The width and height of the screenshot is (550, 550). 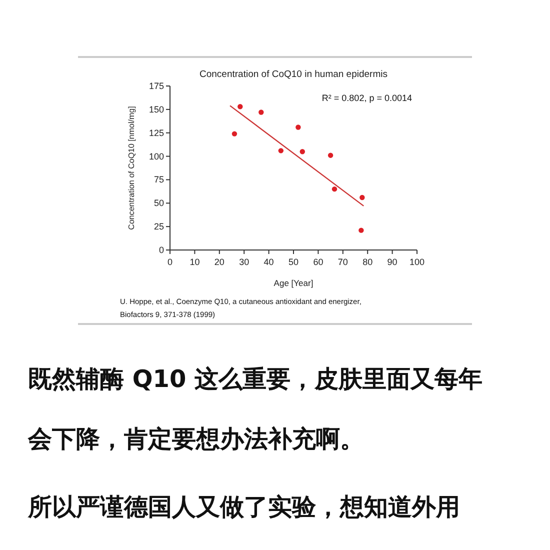 What do you see at coordinates (156, 156) in the screenshot?
I see `y-tick-label: 100` at bounding box center [156, 156].